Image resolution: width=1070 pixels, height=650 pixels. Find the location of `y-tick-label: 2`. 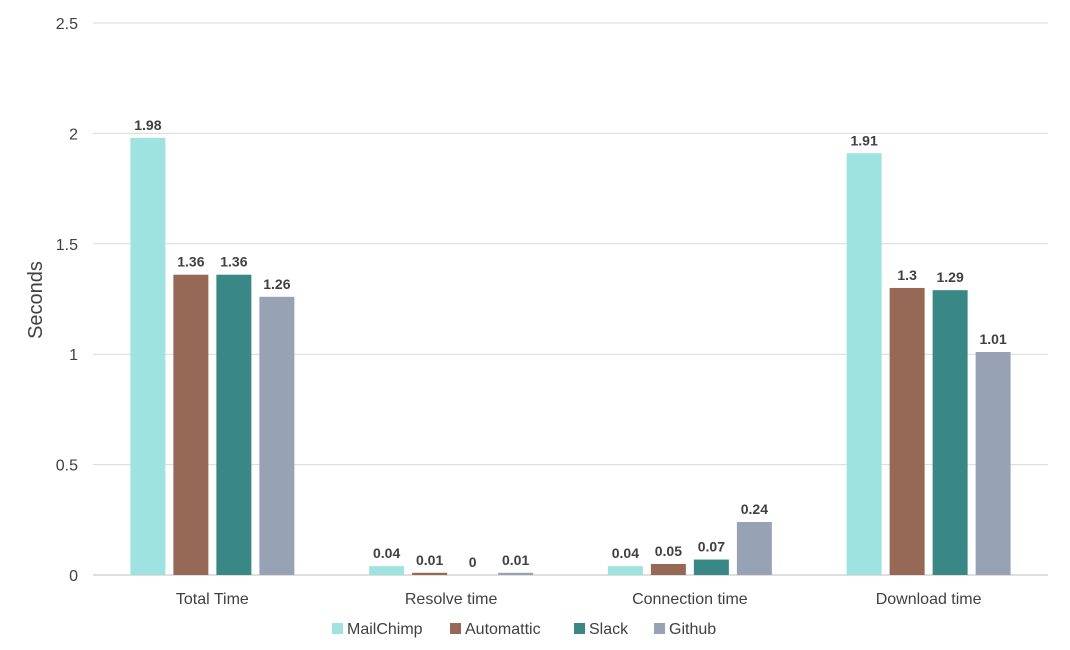

y-tick-label: 2 is located at coordinates (73, 134).